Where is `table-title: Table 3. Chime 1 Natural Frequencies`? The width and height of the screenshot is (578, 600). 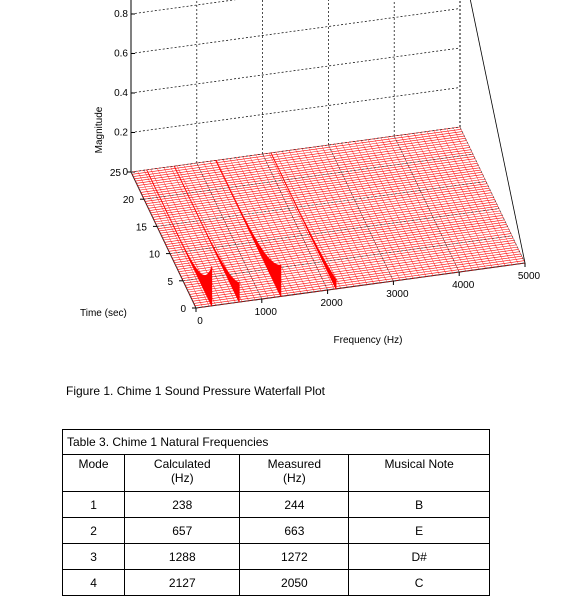
table-title: Table 3. Chime 1 Natural Frequencies is located at coordinates (276, 442).